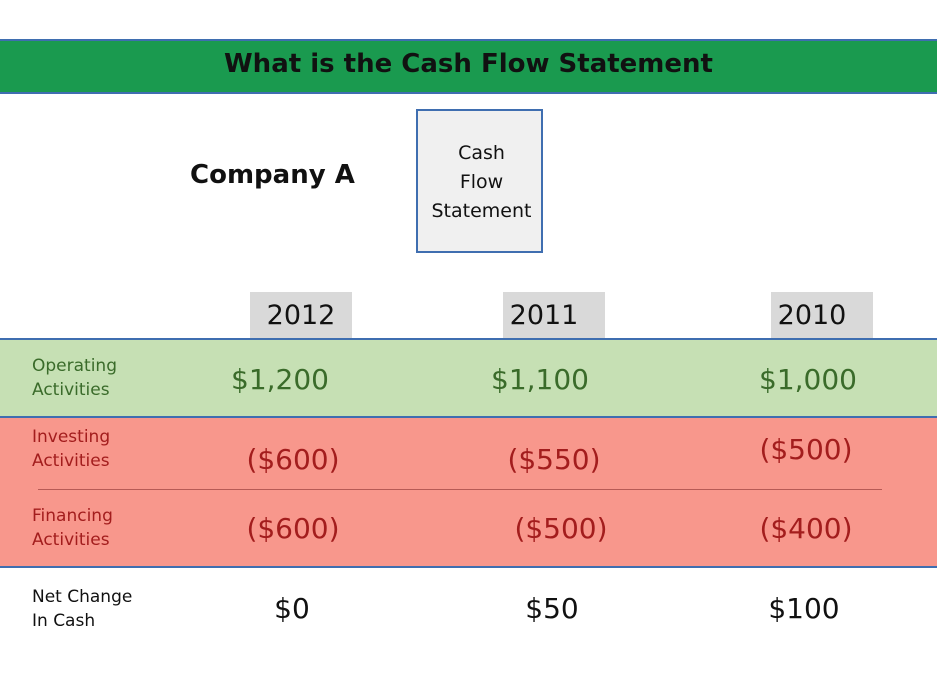 Image resolution: width=937 pixels, height=694 pixels. What do you see at coordinates (293, 528) in the screenshot?
I see `financing-value-2012: ($600)` at bounding box center [293, 528].